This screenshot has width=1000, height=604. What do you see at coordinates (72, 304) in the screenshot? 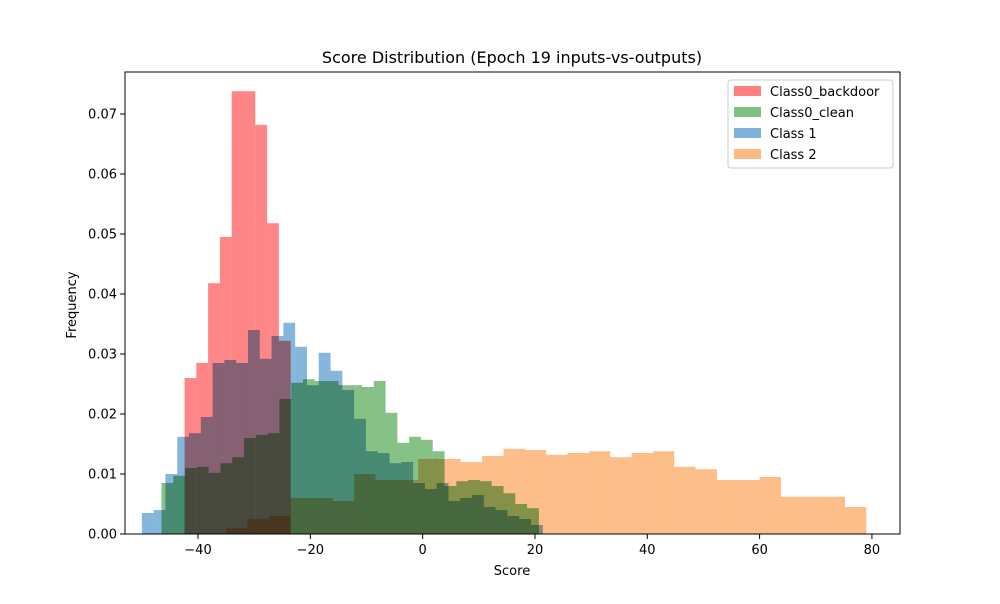
I see `y-axis-label: Frequency` at bounding box center [72, 304].